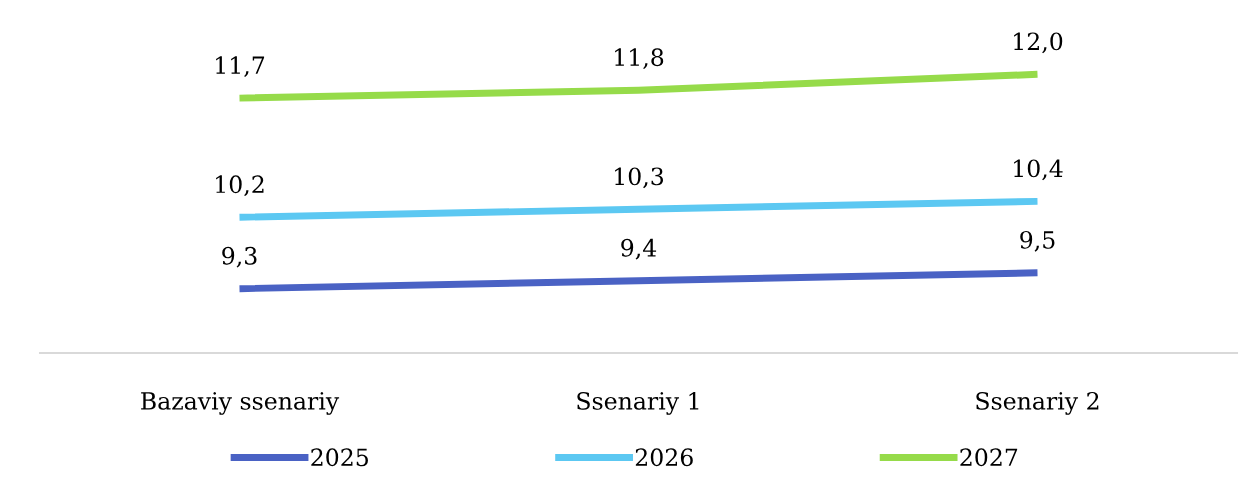 This screenshot has height=492, width=1253. Describe the element at coordinates (664, 457) in the screenshot. I see `legend-label: 2026` at that location.